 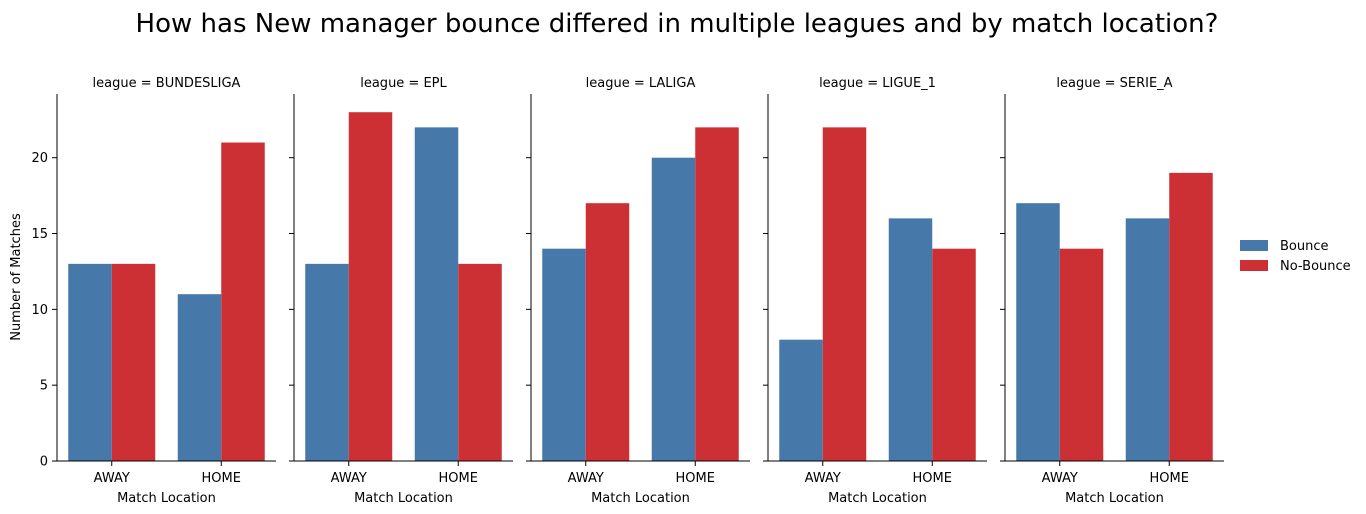 I want to click on facet-title: league = SERIE_A, so click(x=1114, y=83).